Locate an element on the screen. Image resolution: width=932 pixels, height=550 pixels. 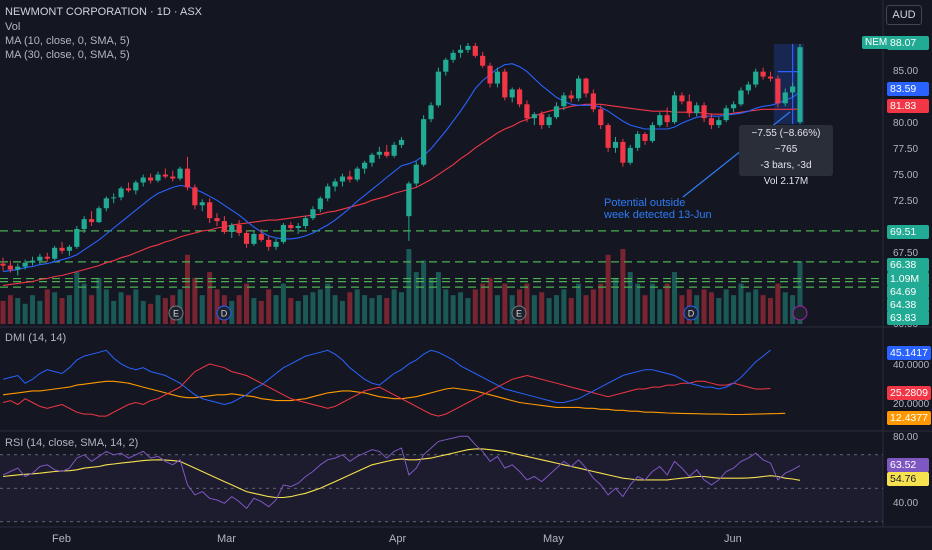
rsi-tick: 80.00 is located at coordinates (906, 437).